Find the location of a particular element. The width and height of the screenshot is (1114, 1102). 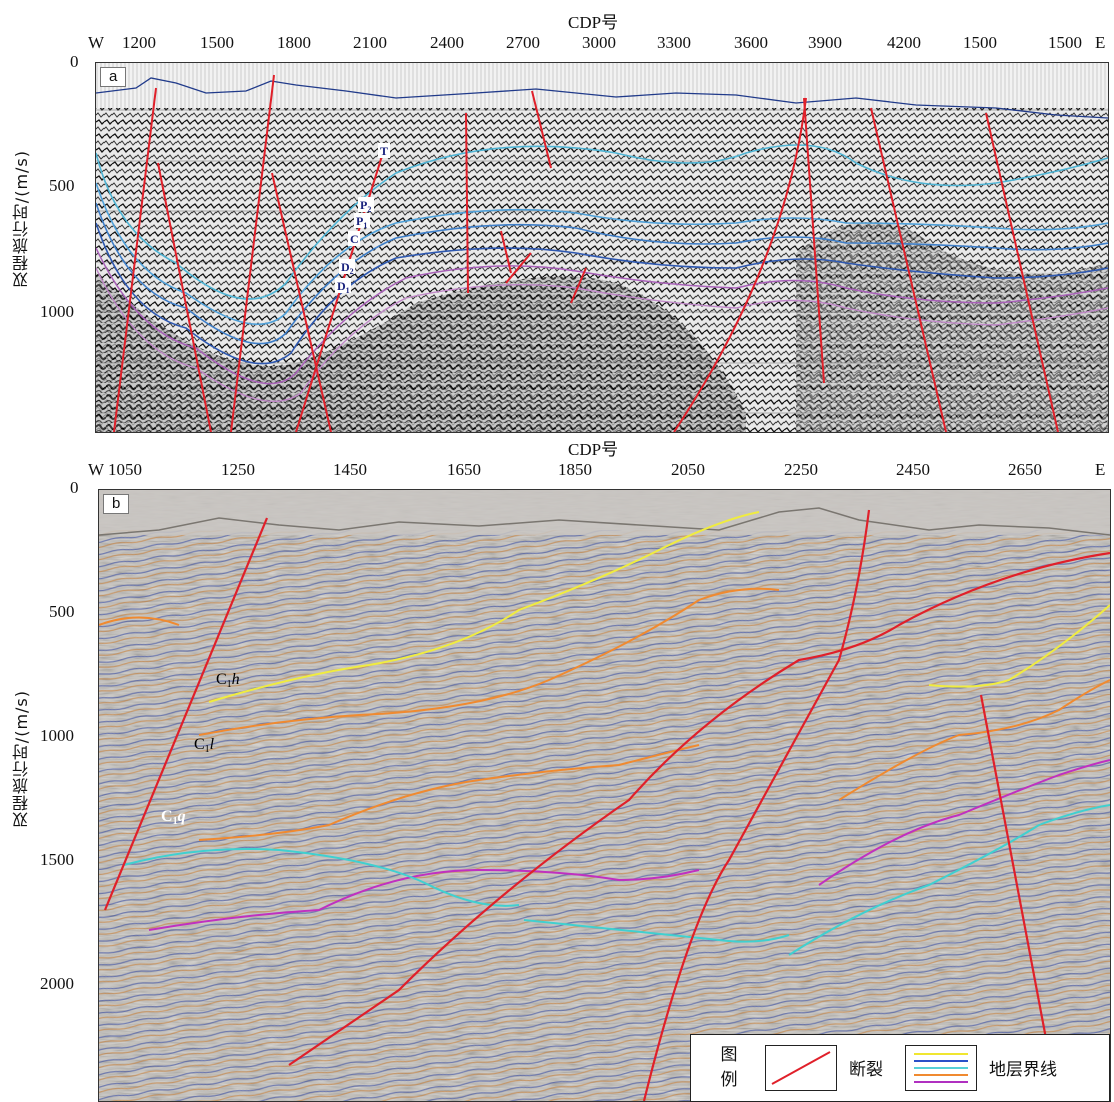

panel-a-dark-reflections is located at coordinates (421, 352).